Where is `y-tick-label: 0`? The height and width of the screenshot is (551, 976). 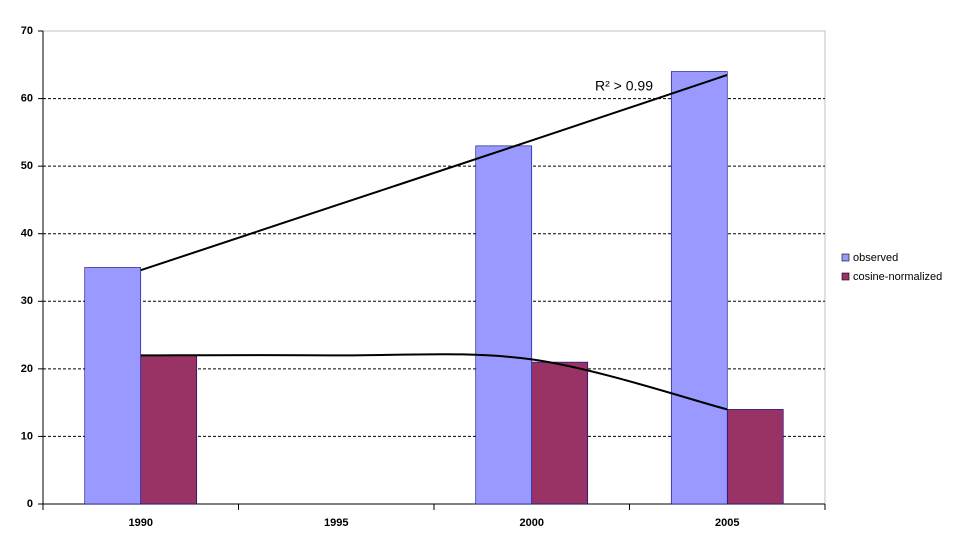
y-tick-label: 0 is located at coordinates (30, 504).